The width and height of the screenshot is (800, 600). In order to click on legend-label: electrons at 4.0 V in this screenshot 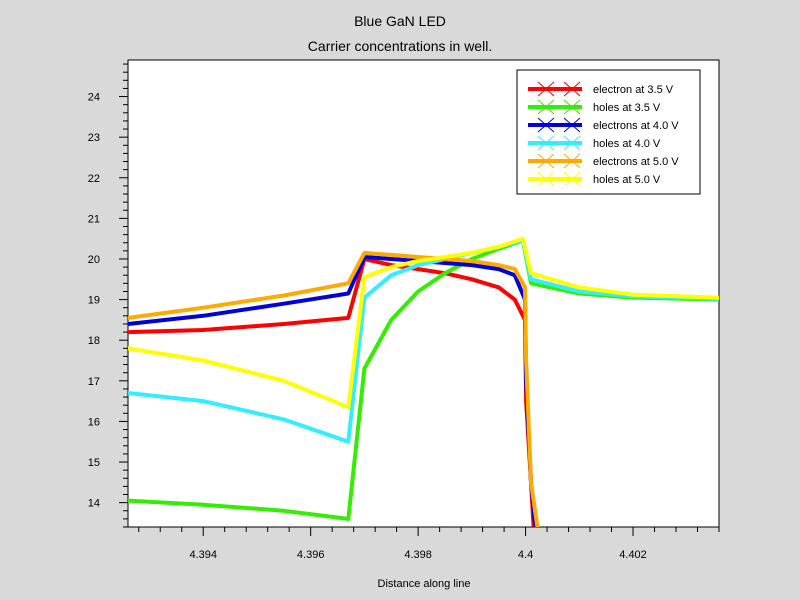, I will do `click(636, 126)`.